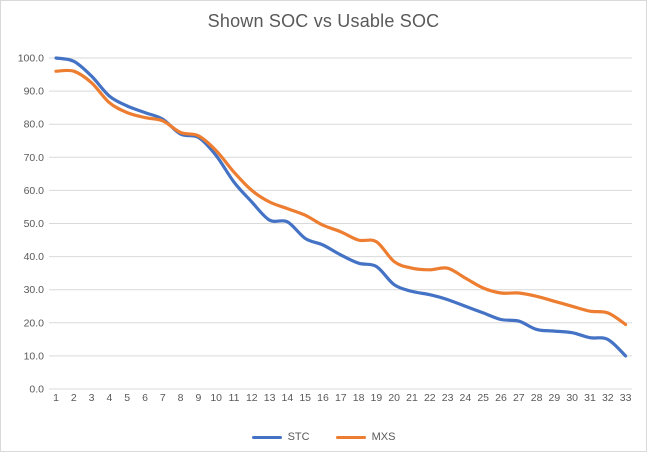 The image size is (647, 452). What do you see at coordinates (34, 158) in the screenshot?
I see `y-tick-label: 70.0` at bounding box center [34, 158].